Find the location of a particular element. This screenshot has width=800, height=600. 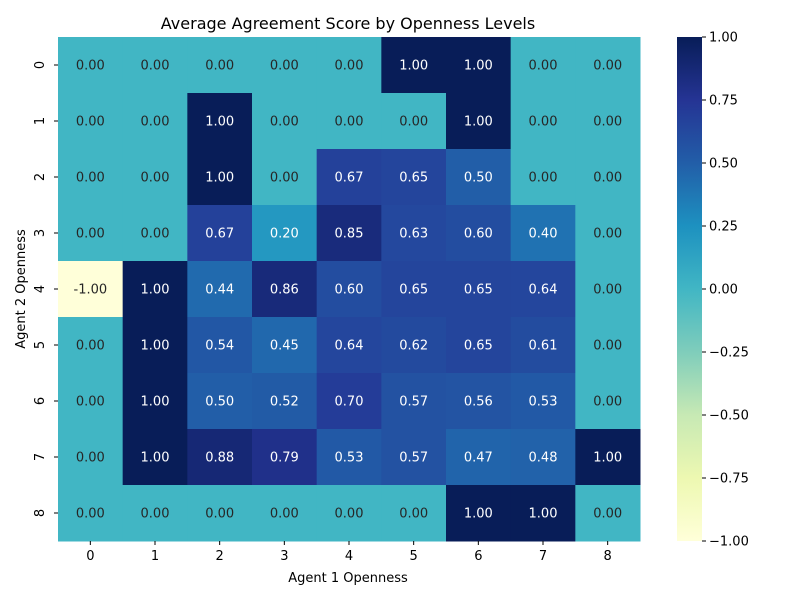

y-tick-label: 8 is located at coordinates (40, 513).